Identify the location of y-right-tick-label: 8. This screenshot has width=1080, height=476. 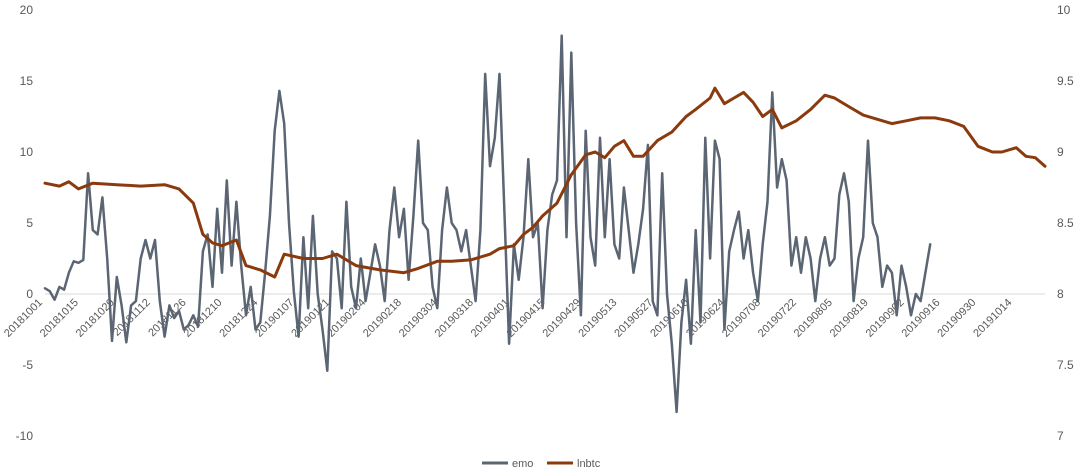
(1060, 294).